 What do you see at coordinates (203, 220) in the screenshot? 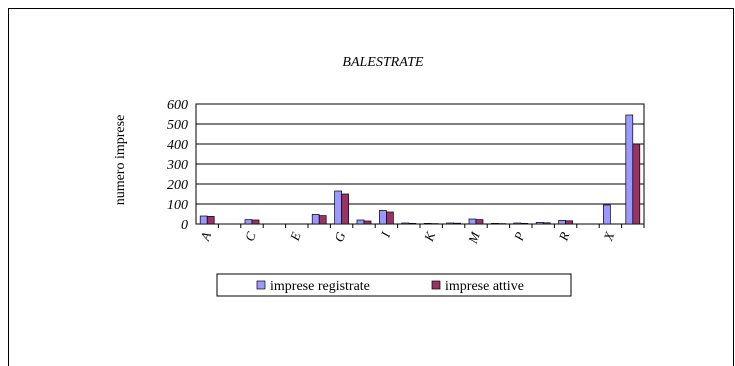
I see `bar-registrate-A` at bounding box center [203, 220].